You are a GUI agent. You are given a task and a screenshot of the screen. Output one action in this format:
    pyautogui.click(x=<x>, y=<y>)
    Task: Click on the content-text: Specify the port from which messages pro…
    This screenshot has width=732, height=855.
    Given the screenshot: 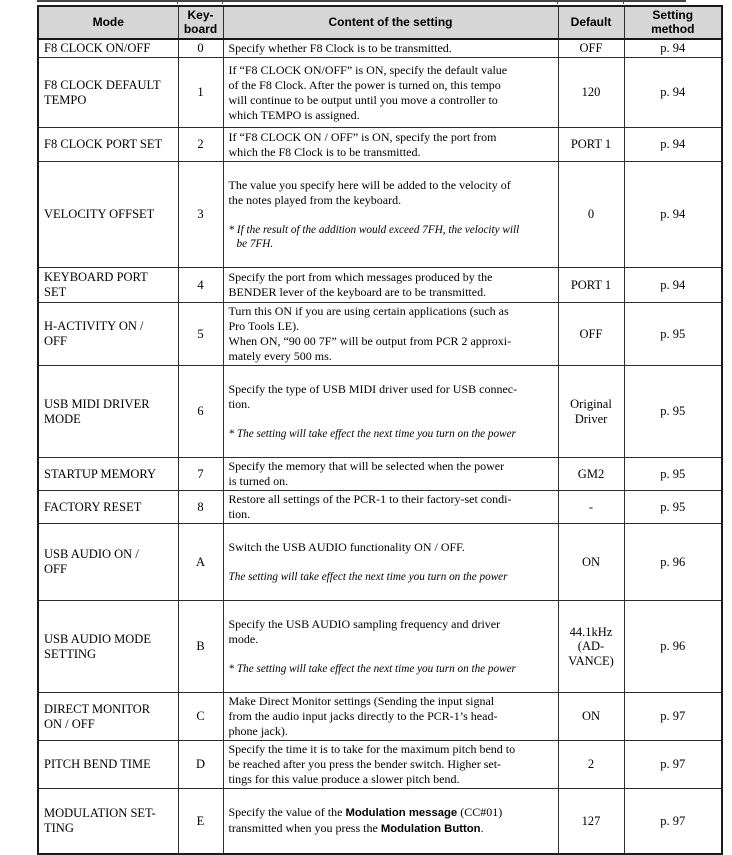 What is the action you would take?
    pyautogui.click(x=360, y=284)
    